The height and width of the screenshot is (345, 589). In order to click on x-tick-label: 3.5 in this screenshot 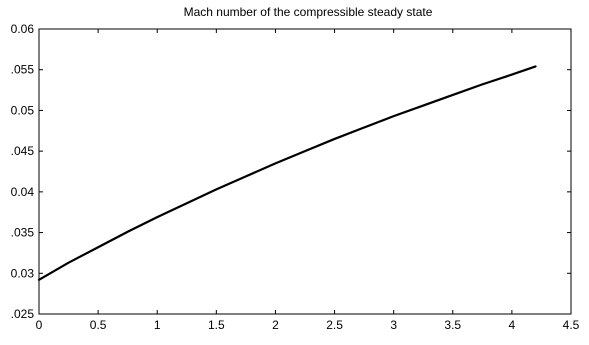, I will do `click(452, 325)`.